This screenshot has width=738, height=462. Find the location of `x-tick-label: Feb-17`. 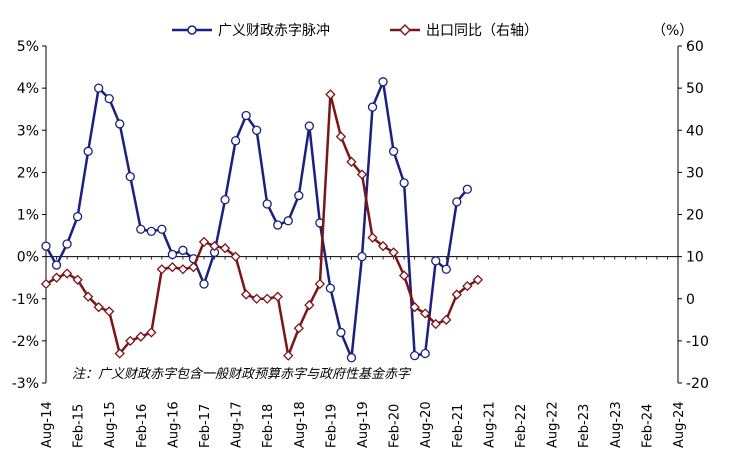

x-tick-label: Feb-17 is located at coordinates (205, 426).